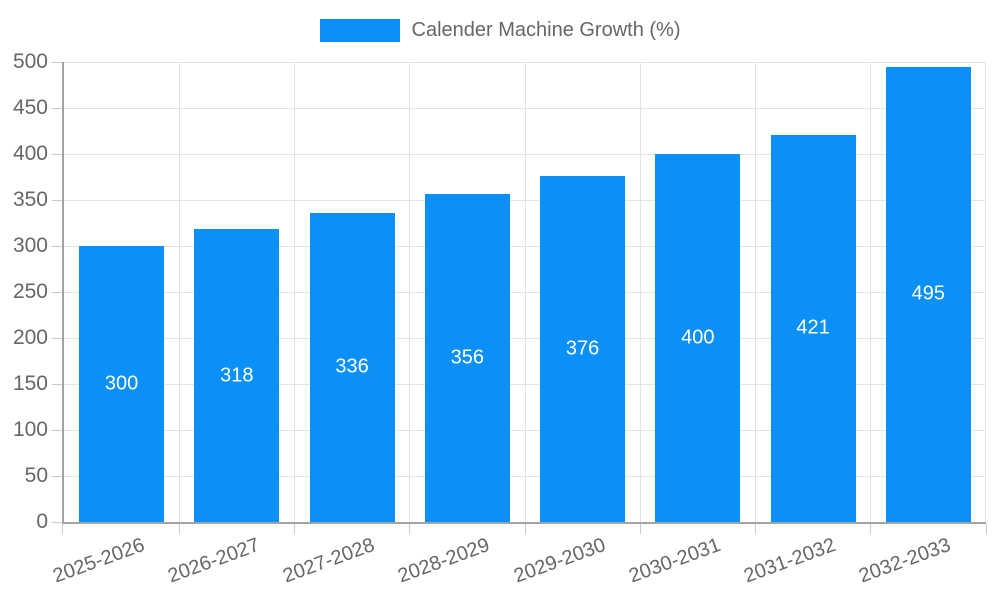  What do you see at coordinates (30, 383) in the screenshot?
I see `y-tick-label: 150` at bounding box center [30, 383].